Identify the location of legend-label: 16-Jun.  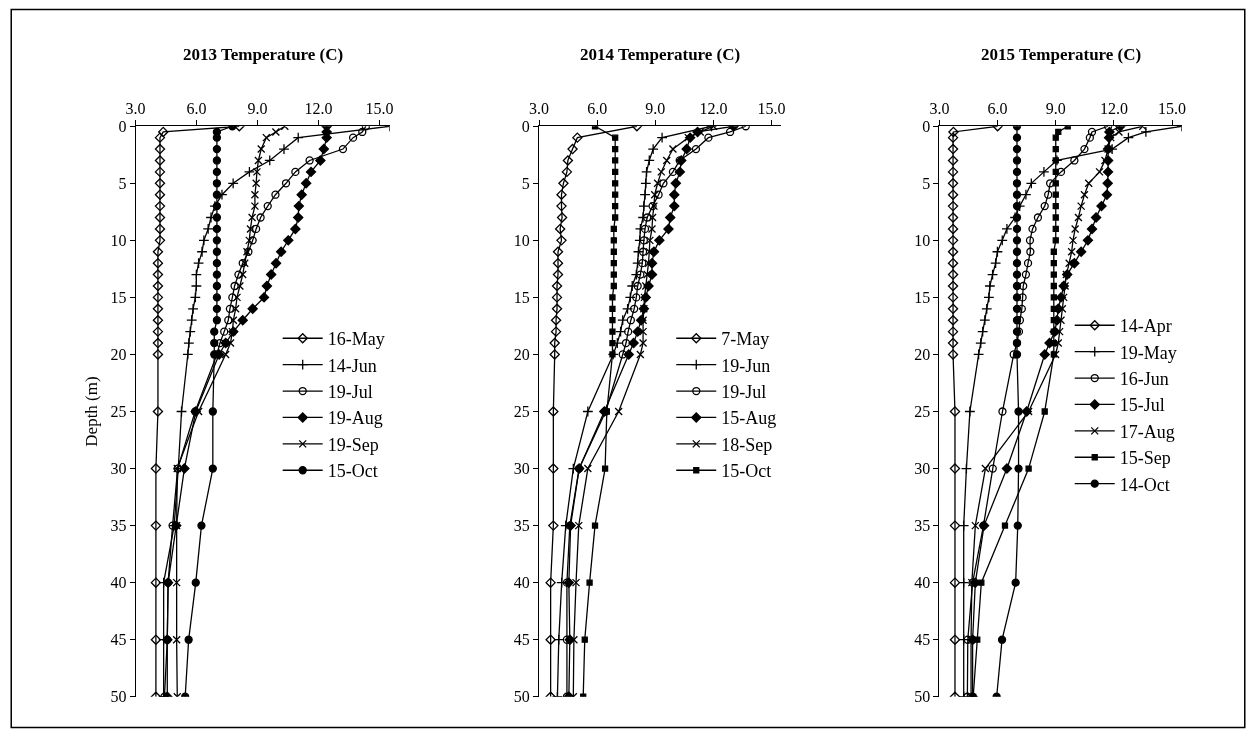
(1144, 379).